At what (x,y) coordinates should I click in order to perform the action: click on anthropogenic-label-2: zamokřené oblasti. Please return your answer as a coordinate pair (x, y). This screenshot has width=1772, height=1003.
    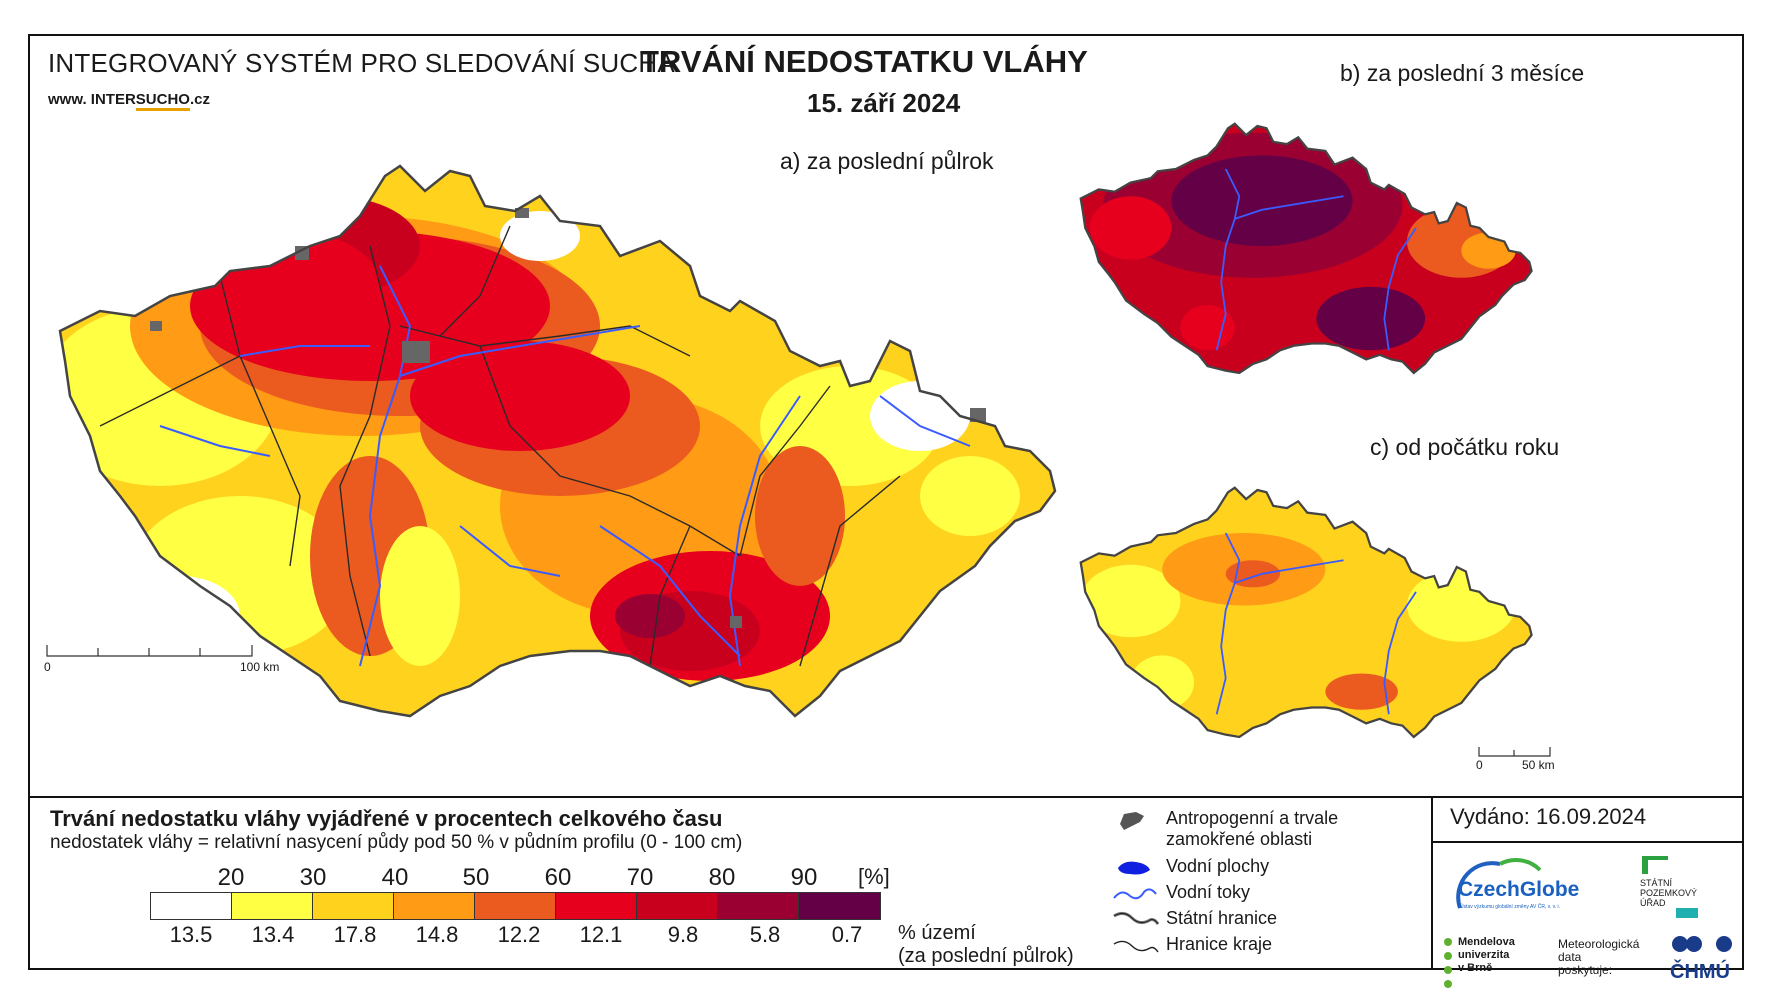
    Looking at the image, I should click on (1239, 839).